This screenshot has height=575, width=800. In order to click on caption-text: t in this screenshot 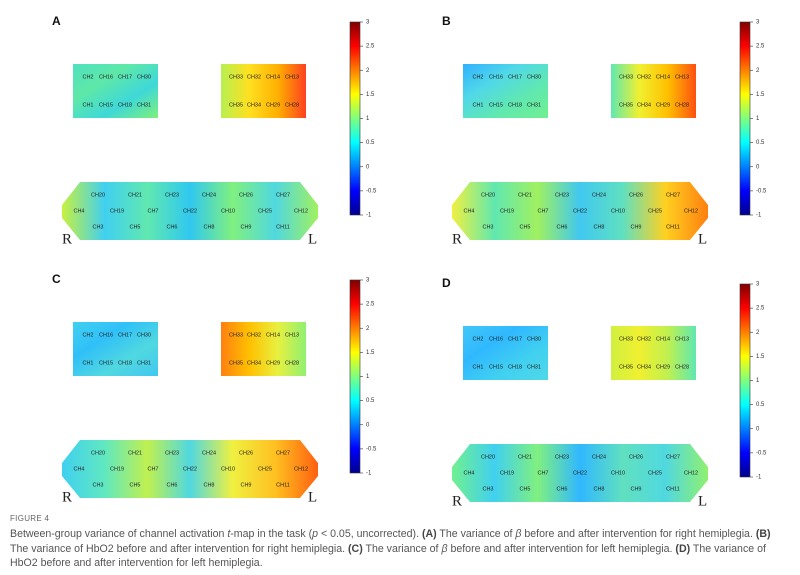, I will do `click(229, 534)`.